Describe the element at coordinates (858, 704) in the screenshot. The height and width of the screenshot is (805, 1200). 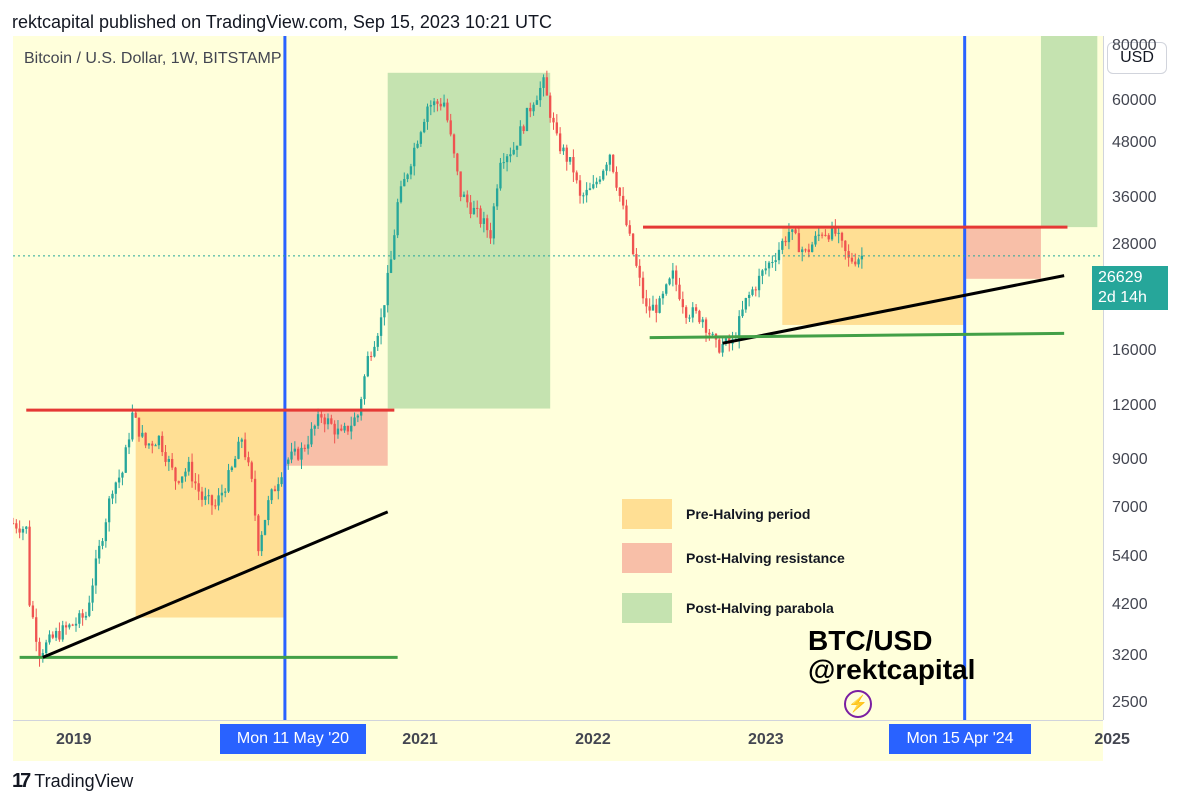
I see `bolt-icon: ⚡` at that location.